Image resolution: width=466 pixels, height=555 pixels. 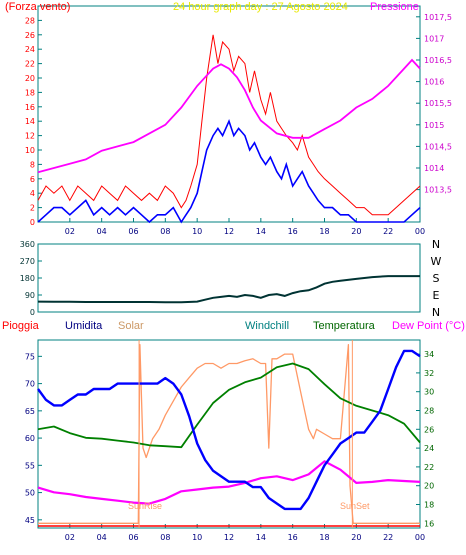 I want to click on pressure-ytick-label: 1016,5, so click(x=438, y=60).